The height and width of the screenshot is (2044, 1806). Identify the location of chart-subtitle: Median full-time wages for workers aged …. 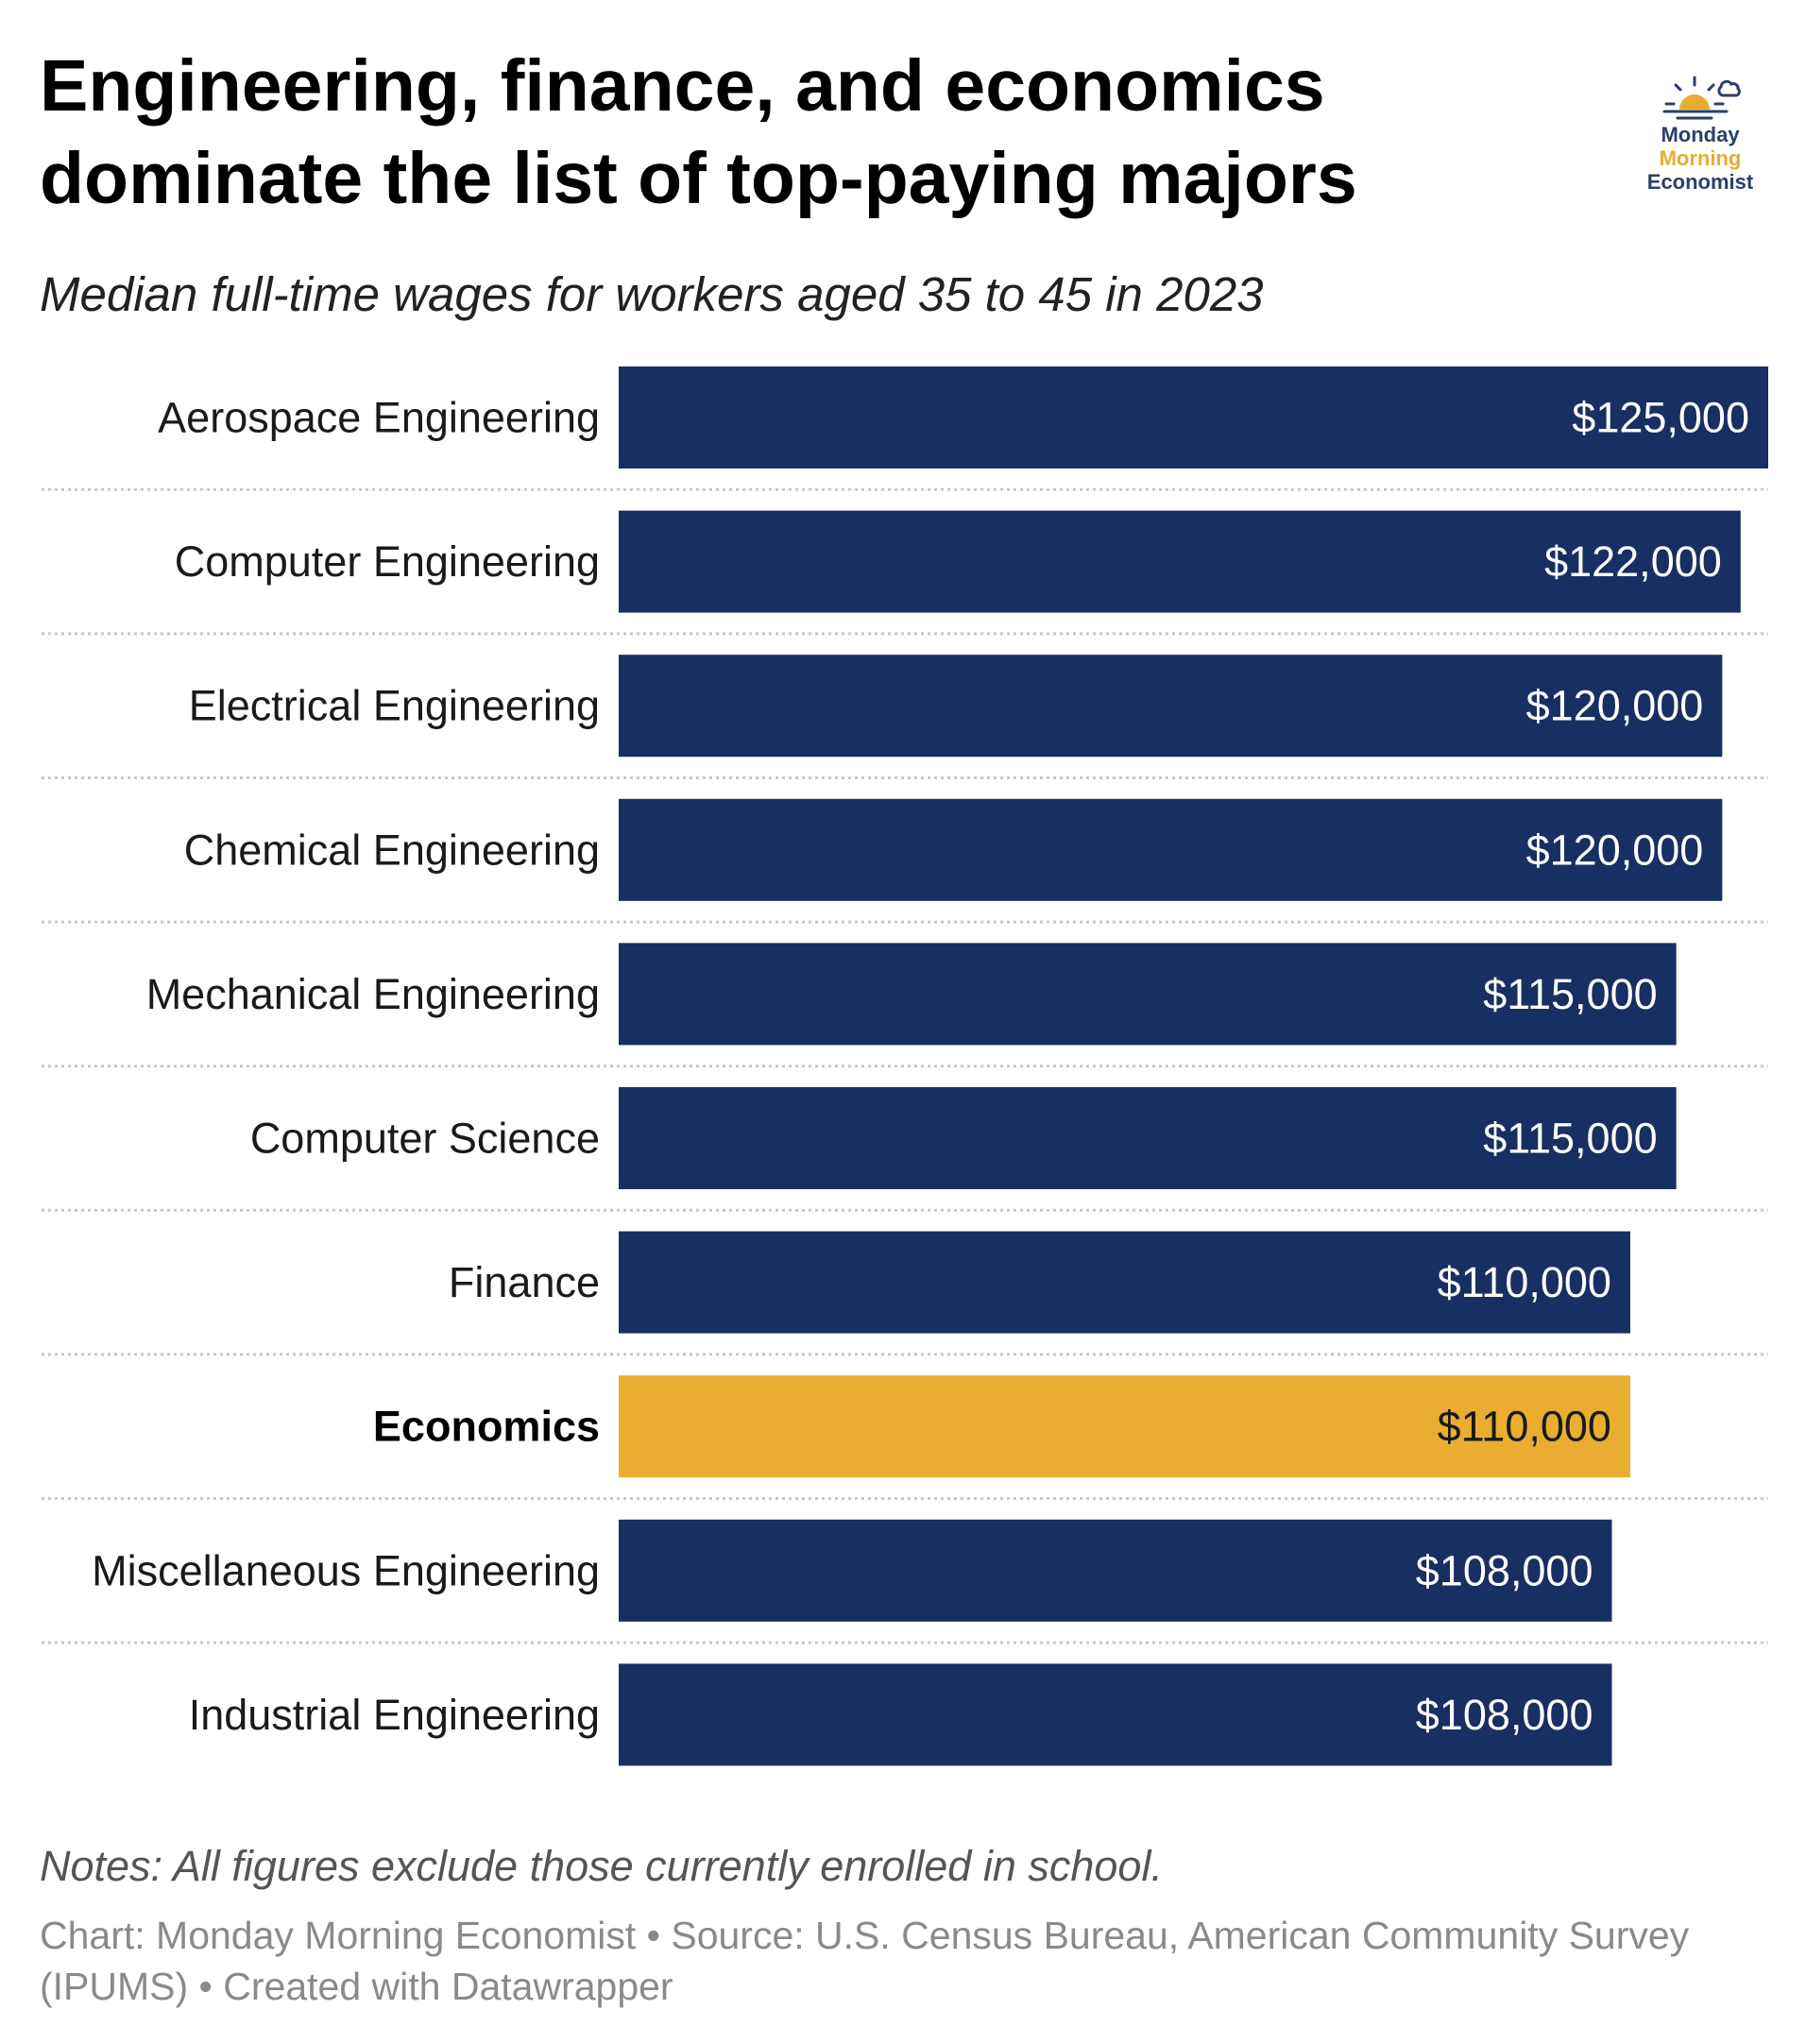
(652, 294).